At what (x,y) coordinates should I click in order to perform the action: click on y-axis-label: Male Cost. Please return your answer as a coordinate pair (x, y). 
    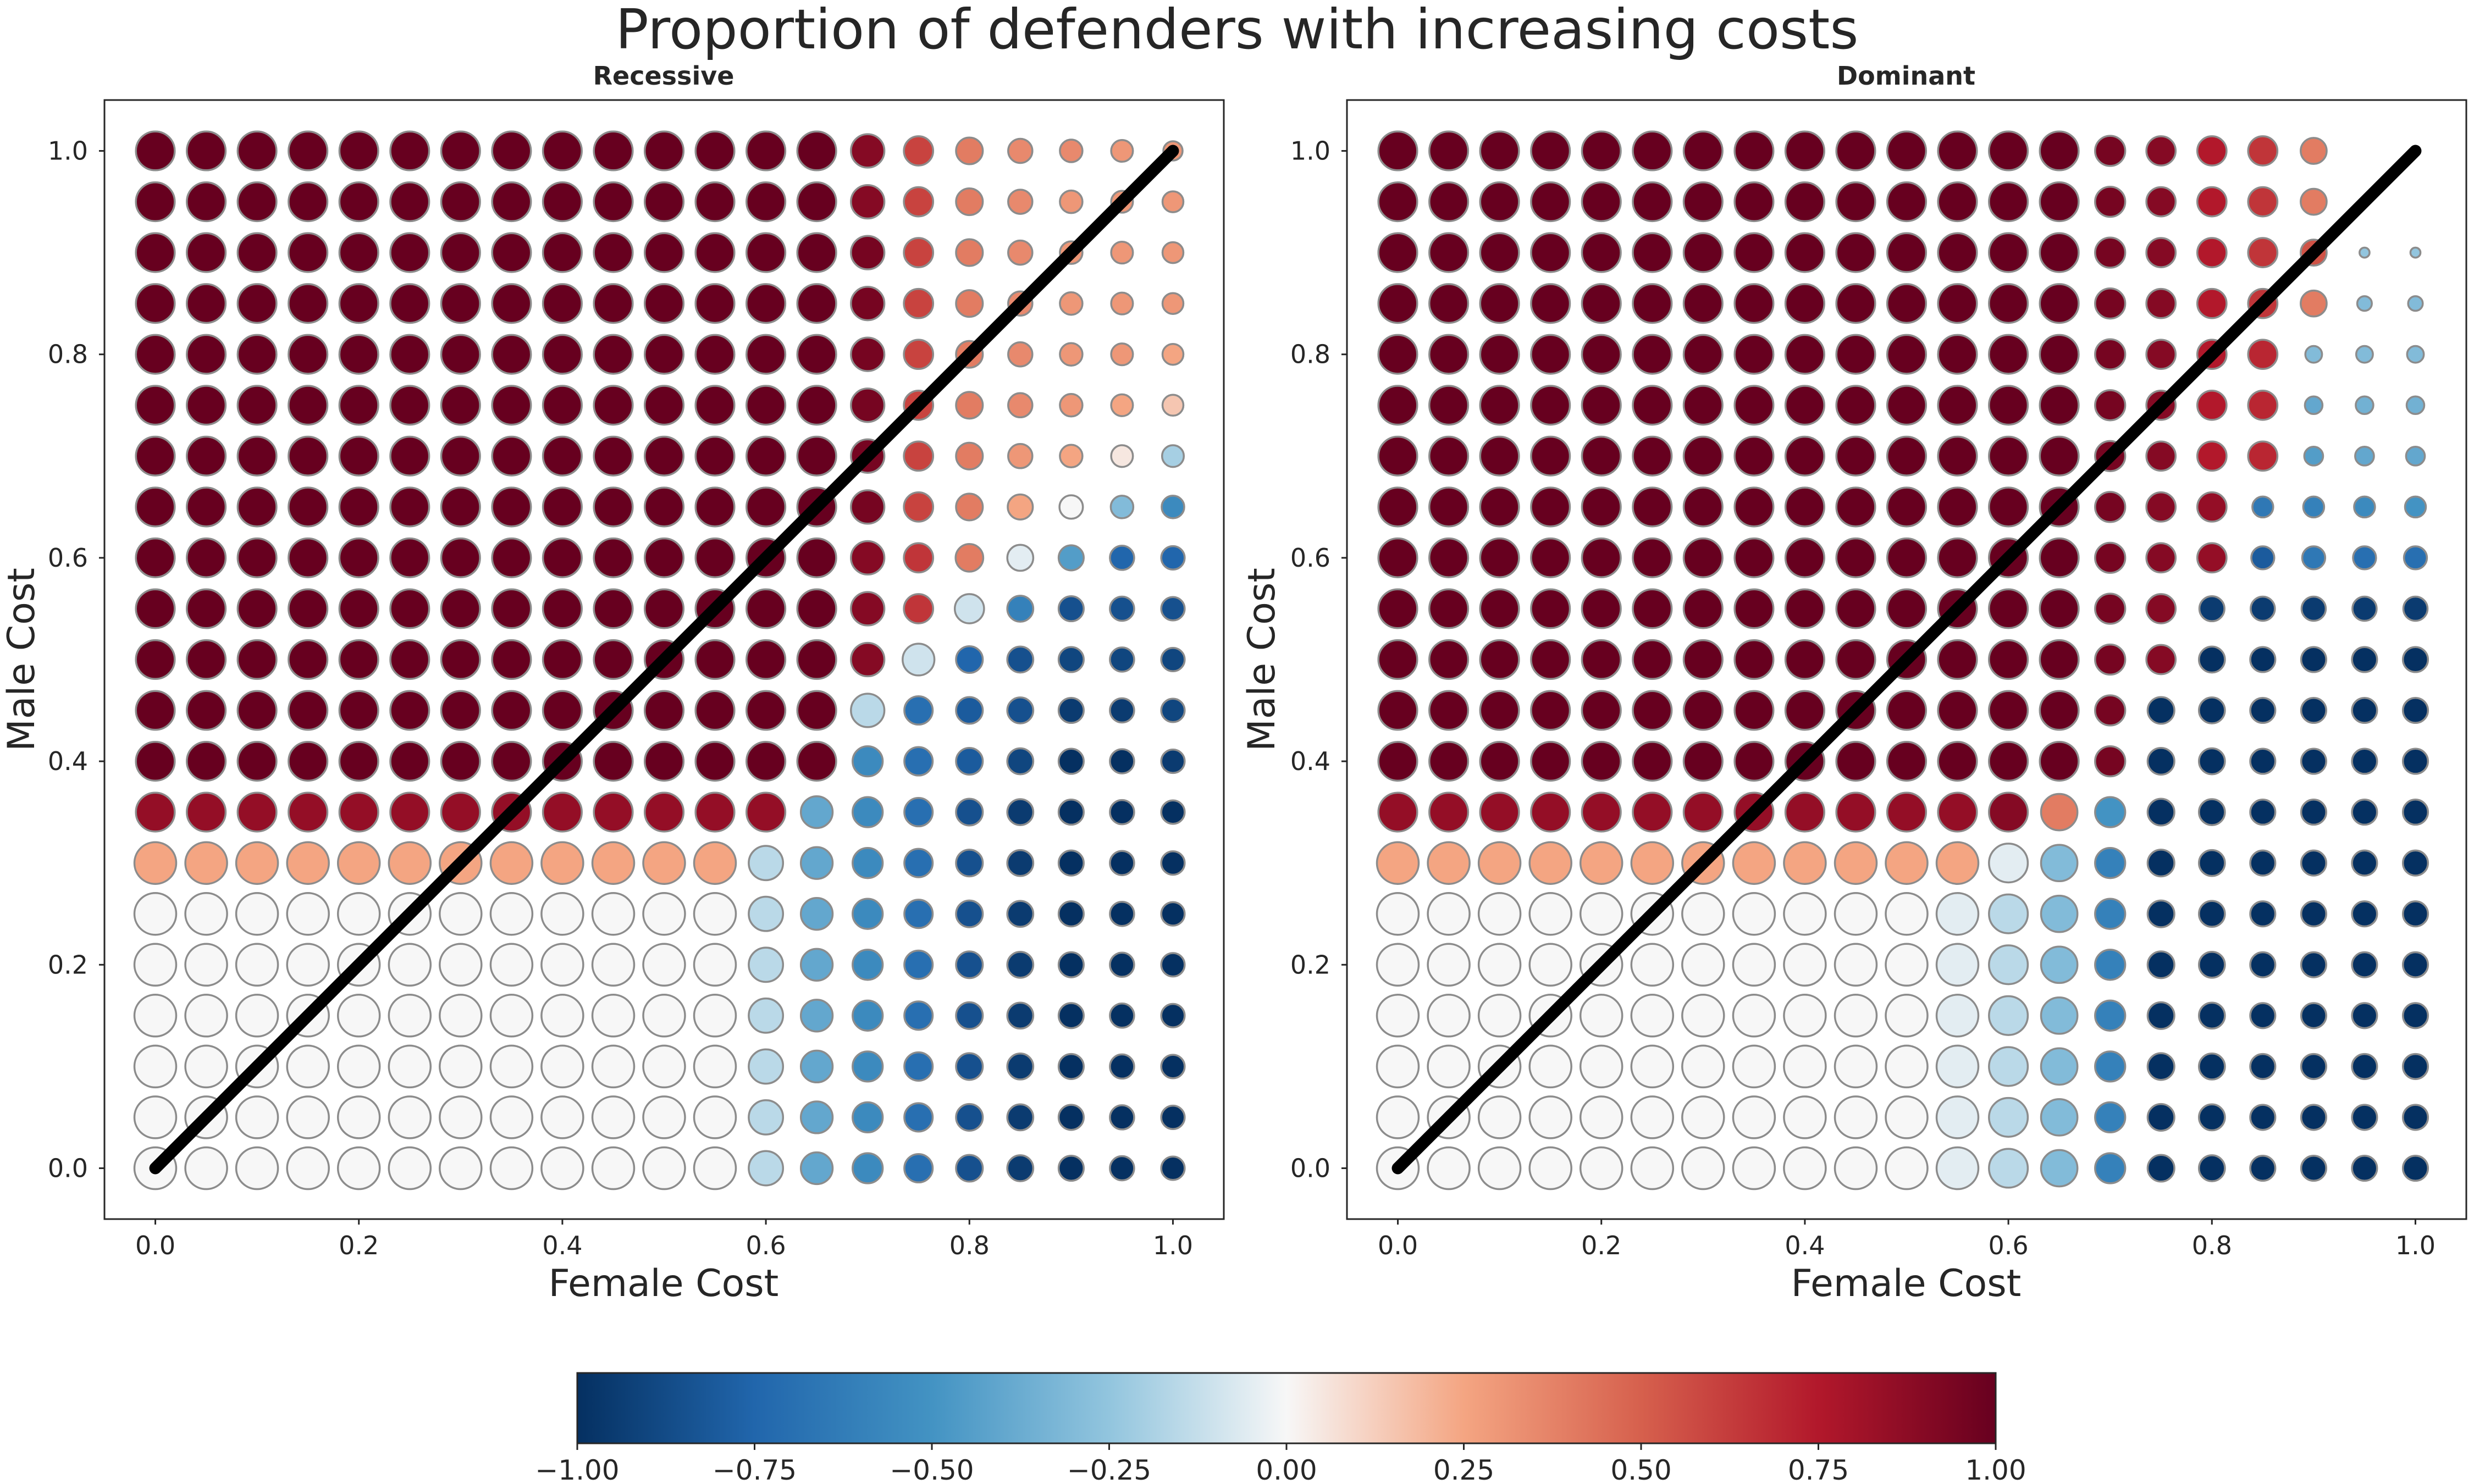
    Looking at the image, I should click on (21, 659).